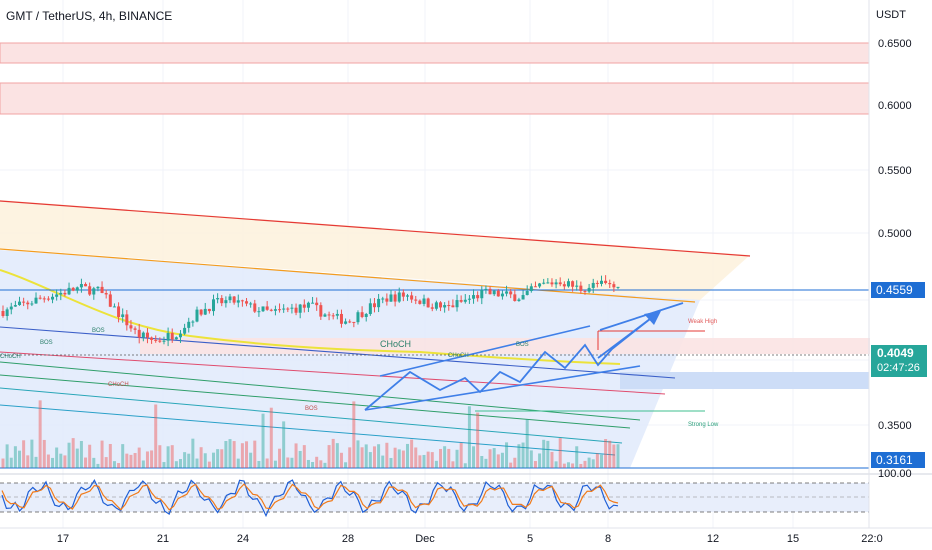 This screenshot has width=932, height=550. What do you see at coordinates (871, 539) in the screenshot?
I see `time-tick: 22:0` at bounding box center [871, 539].